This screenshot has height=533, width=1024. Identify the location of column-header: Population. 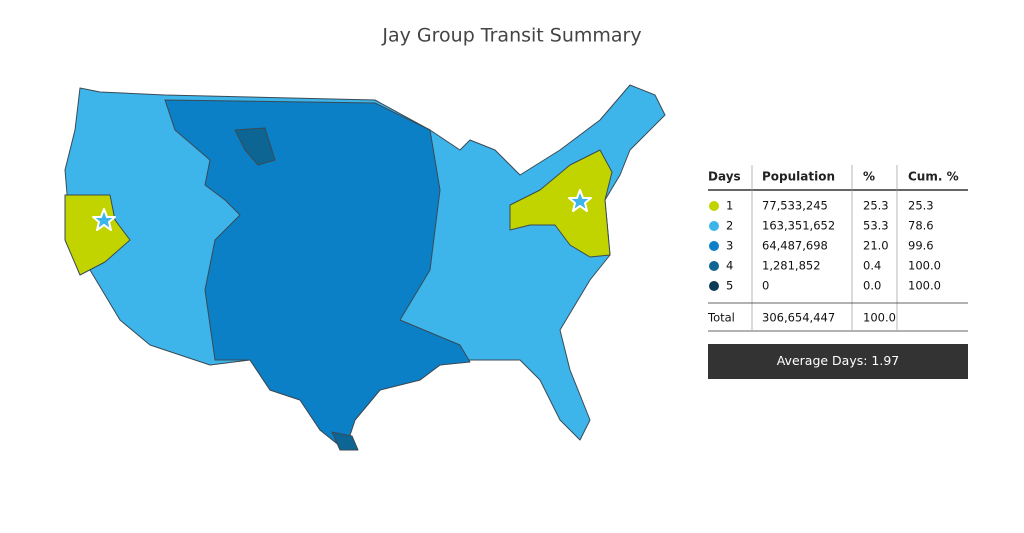
(798, 177).